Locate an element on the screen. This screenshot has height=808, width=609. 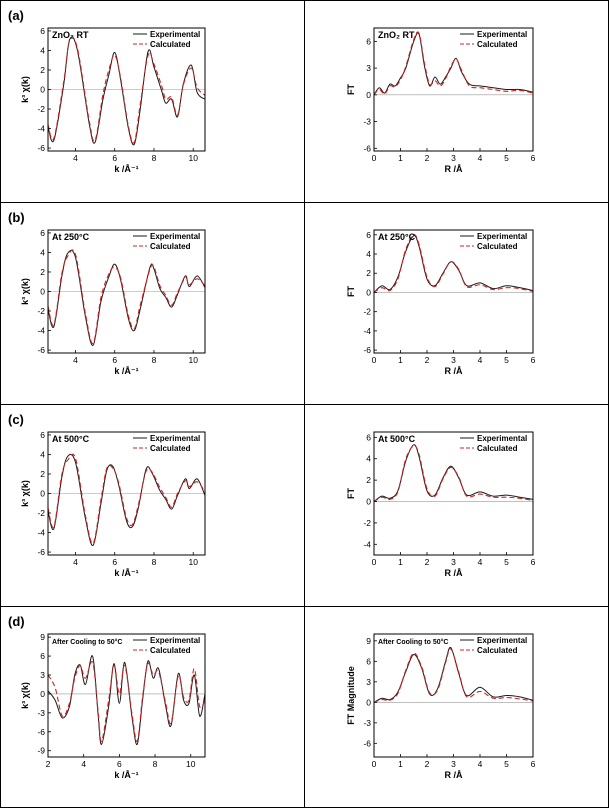
y-tick-label: -9 is located at coordinates (41, 751).